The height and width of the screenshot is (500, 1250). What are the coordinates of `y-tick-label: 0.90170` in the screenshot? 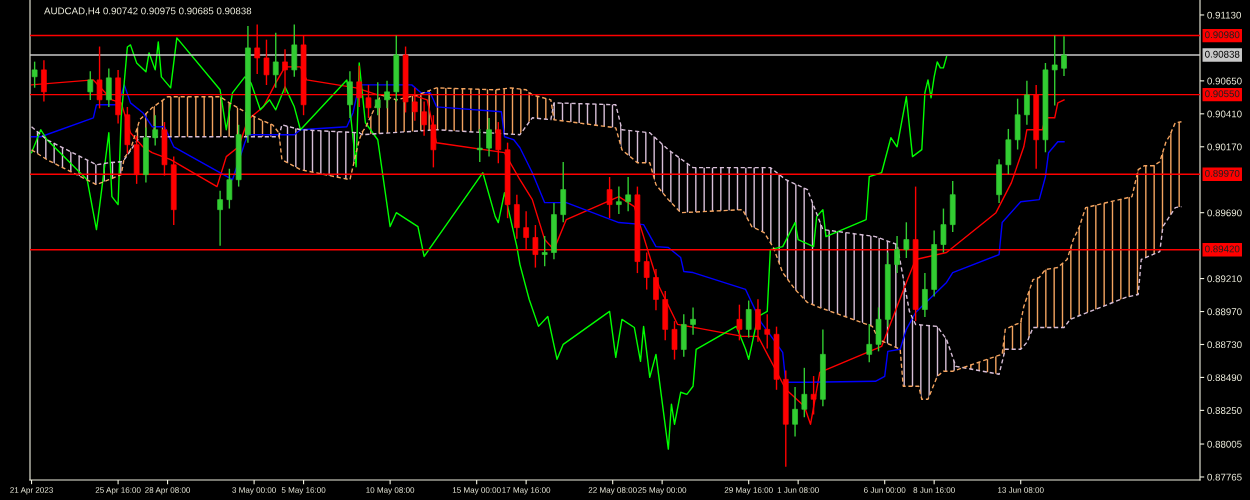 It's located at (1224, 147).